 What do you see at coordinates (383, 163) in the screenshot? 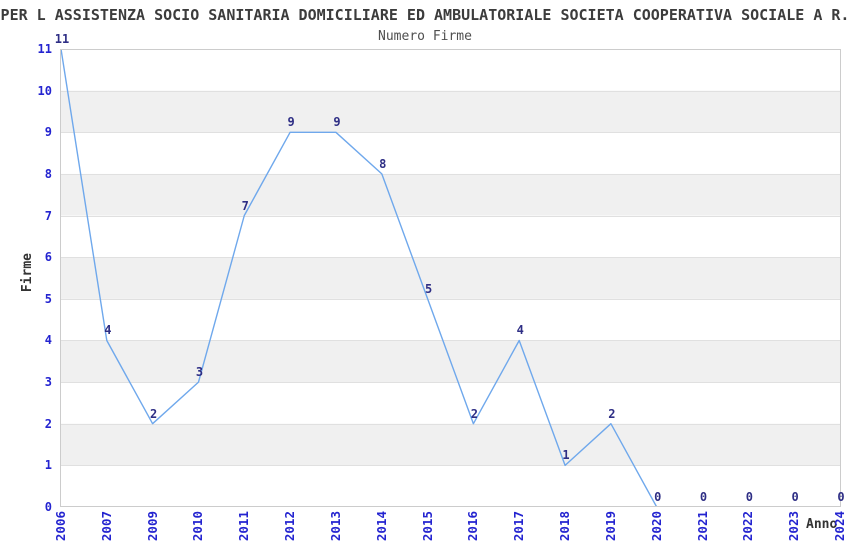
I see `data-label: 8` at bounding box center [383, 163].